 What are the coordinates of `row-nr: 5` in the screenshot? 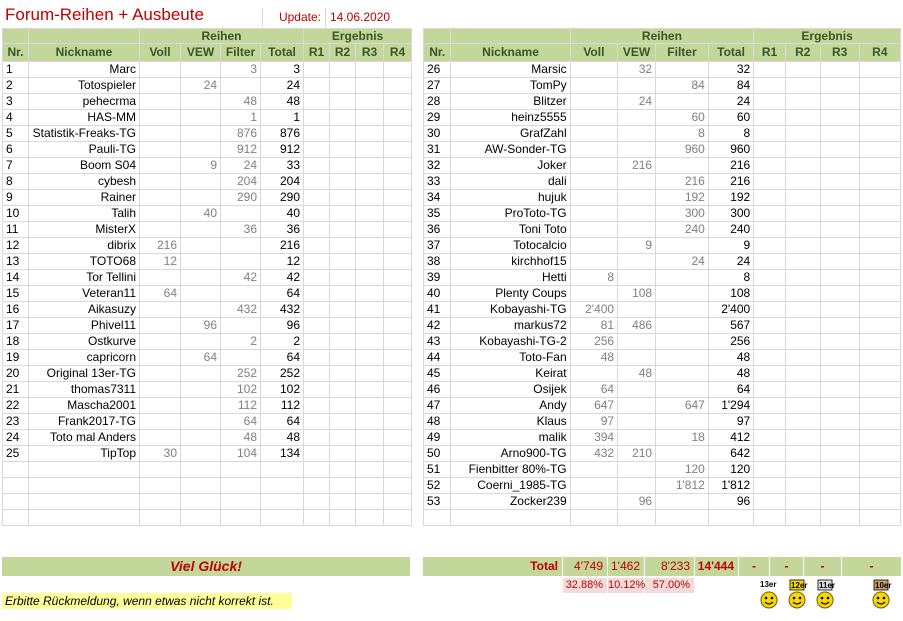 It's located at (15, 133).